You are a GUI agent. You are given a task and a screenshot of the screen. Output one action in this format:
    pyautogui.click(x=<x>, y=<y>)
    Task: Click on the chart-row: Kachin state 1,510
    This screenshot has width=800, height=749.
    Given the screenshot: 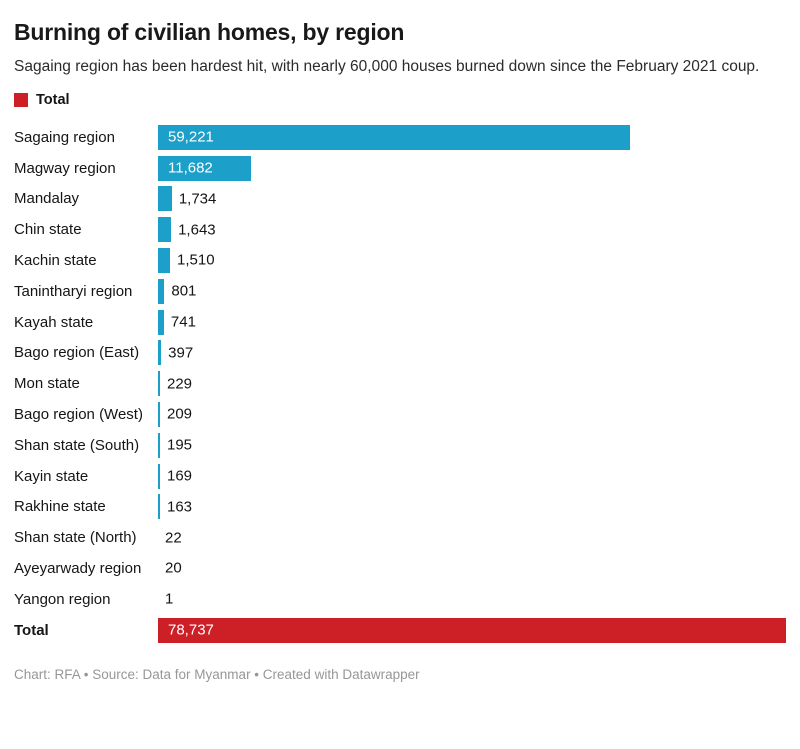 What is the action you would take?
    pyautogui.click(x=400, y=260)
    